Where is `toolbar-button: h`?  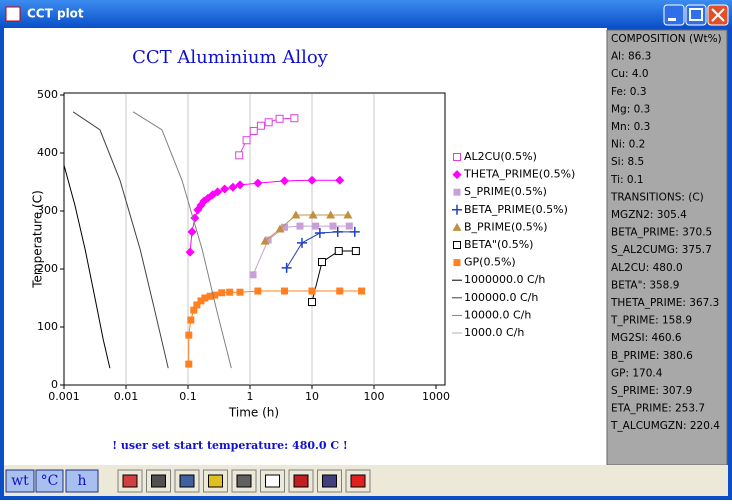 toolbar-button: h is located at coordinates (82, 481).